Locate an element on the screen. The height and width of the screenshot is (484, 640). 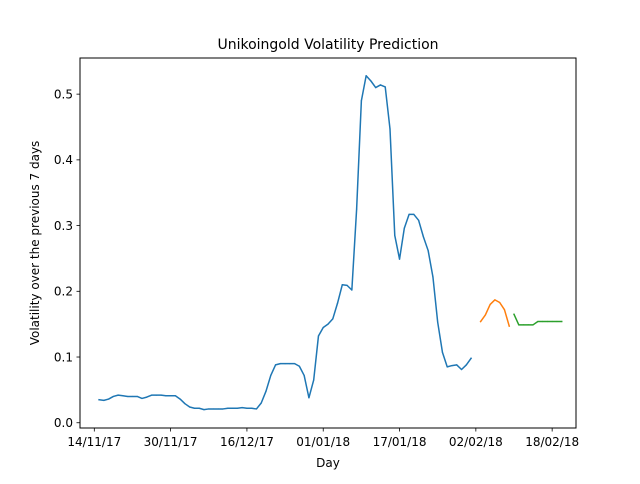
y-tick-label: 0.1 is located at coordinates (63, 357).